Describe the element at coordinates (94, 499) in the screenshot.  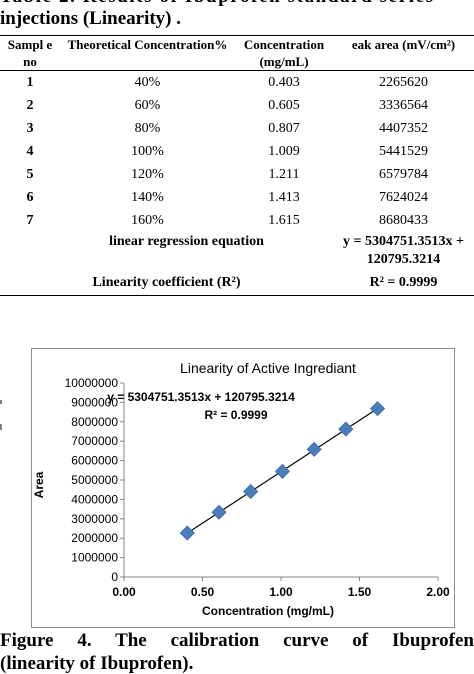
I see `y-tick-label: 4000000` at that location.